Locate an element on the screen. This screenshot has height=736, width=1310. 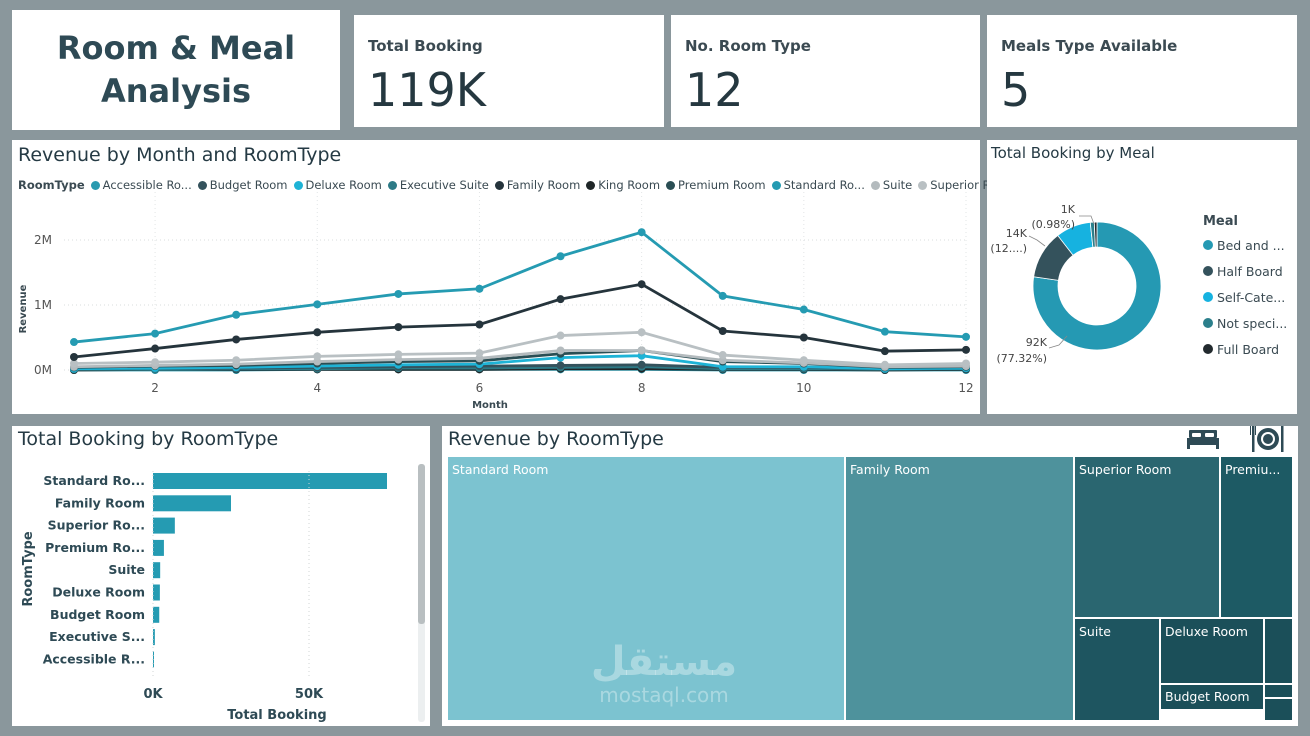
total-booking-card: Total Booking 119K is located at coordinates (509, 71).